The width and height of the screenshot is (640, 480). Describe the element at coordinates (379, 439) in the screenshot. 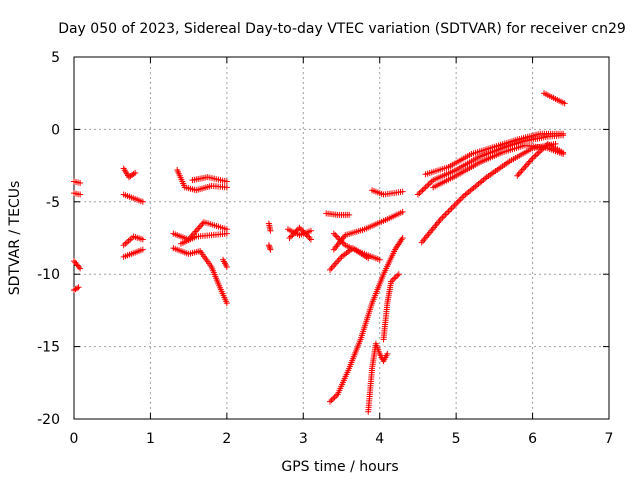

I see `x-tick-label: 4` at that location.